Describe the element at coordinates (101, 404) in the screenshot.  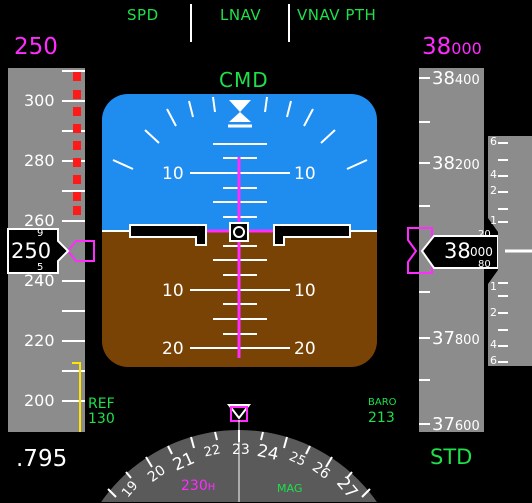
I see `ref-speed-label: REF` at that location.